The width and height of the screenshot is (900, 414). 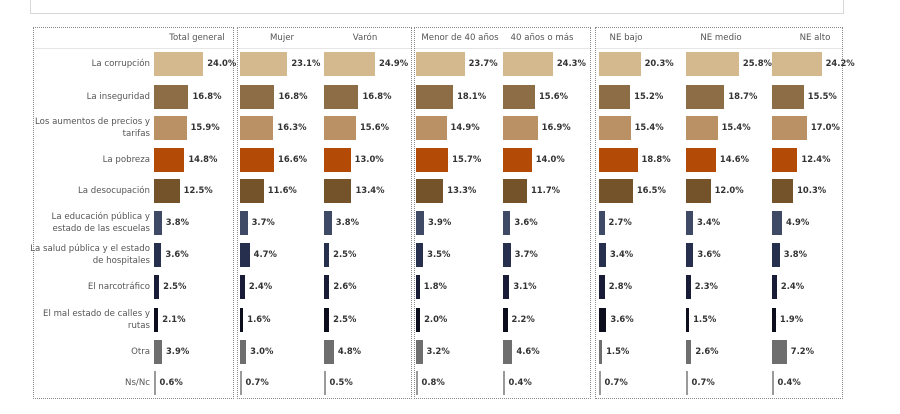 I want to click on data-label: 2.4%, so click(x=260, y=286).